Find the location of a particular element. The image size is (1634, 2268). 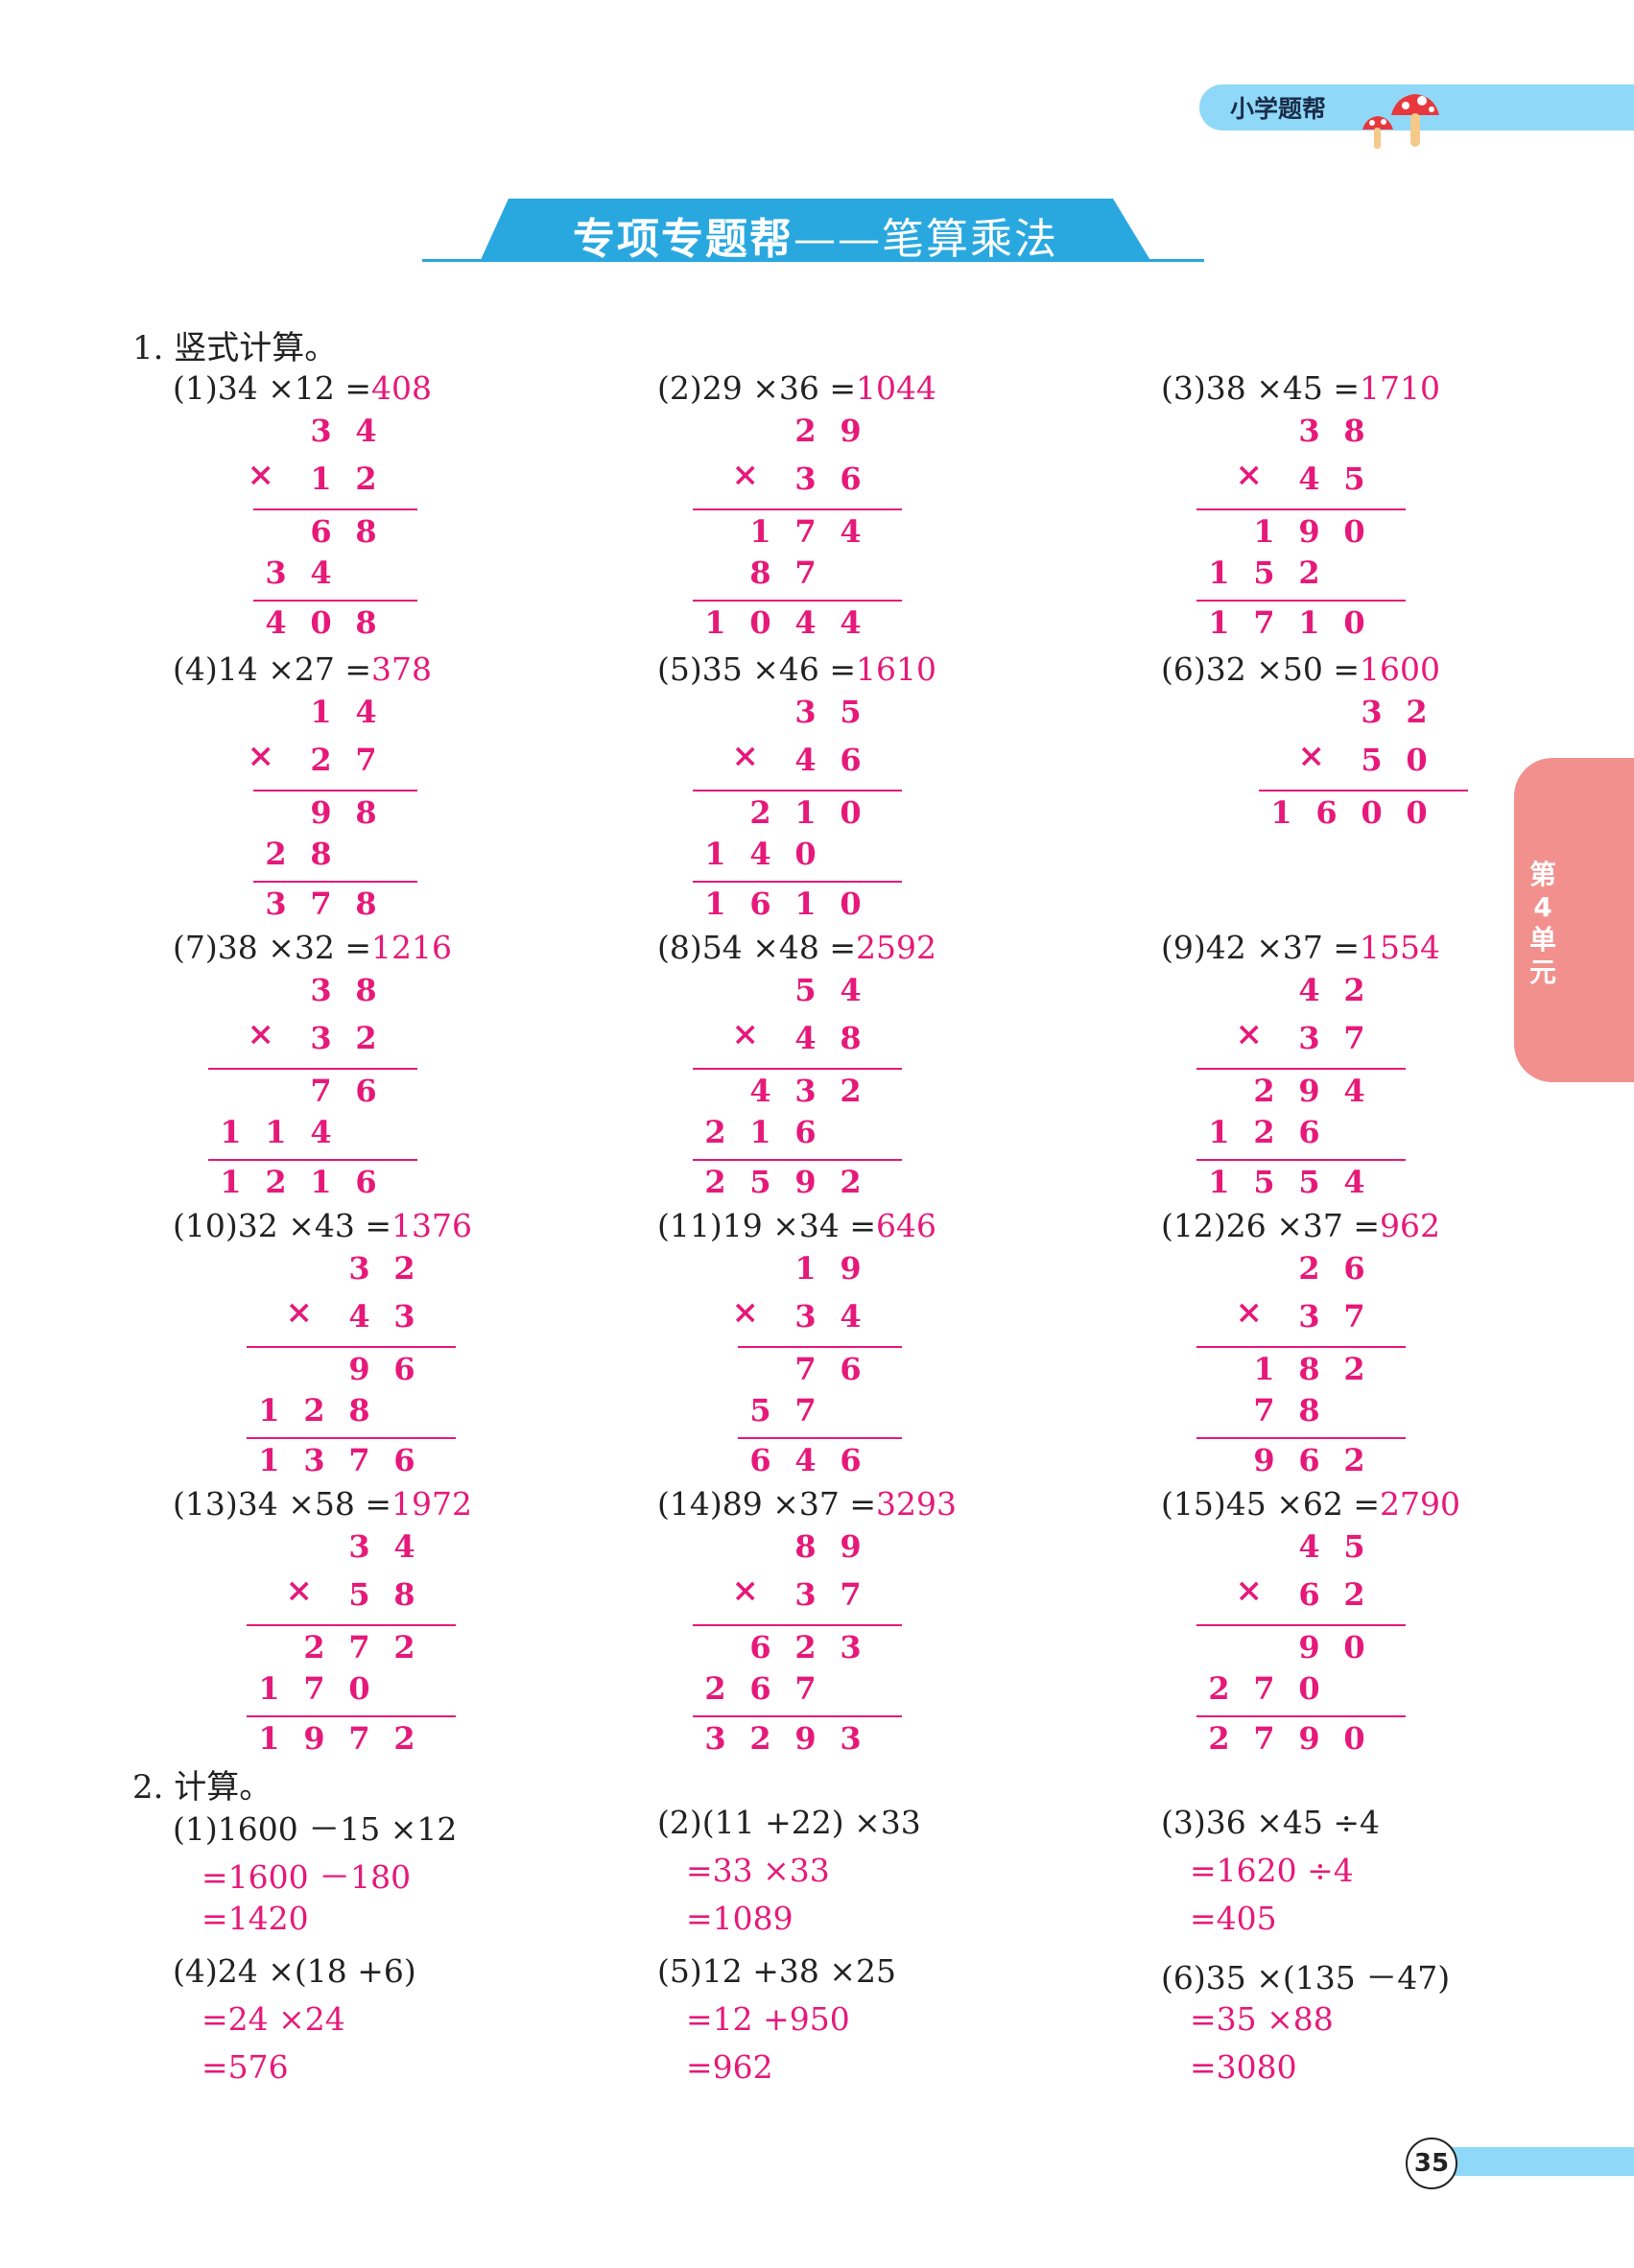

unit-tab is located at coordinates (1574, 920).